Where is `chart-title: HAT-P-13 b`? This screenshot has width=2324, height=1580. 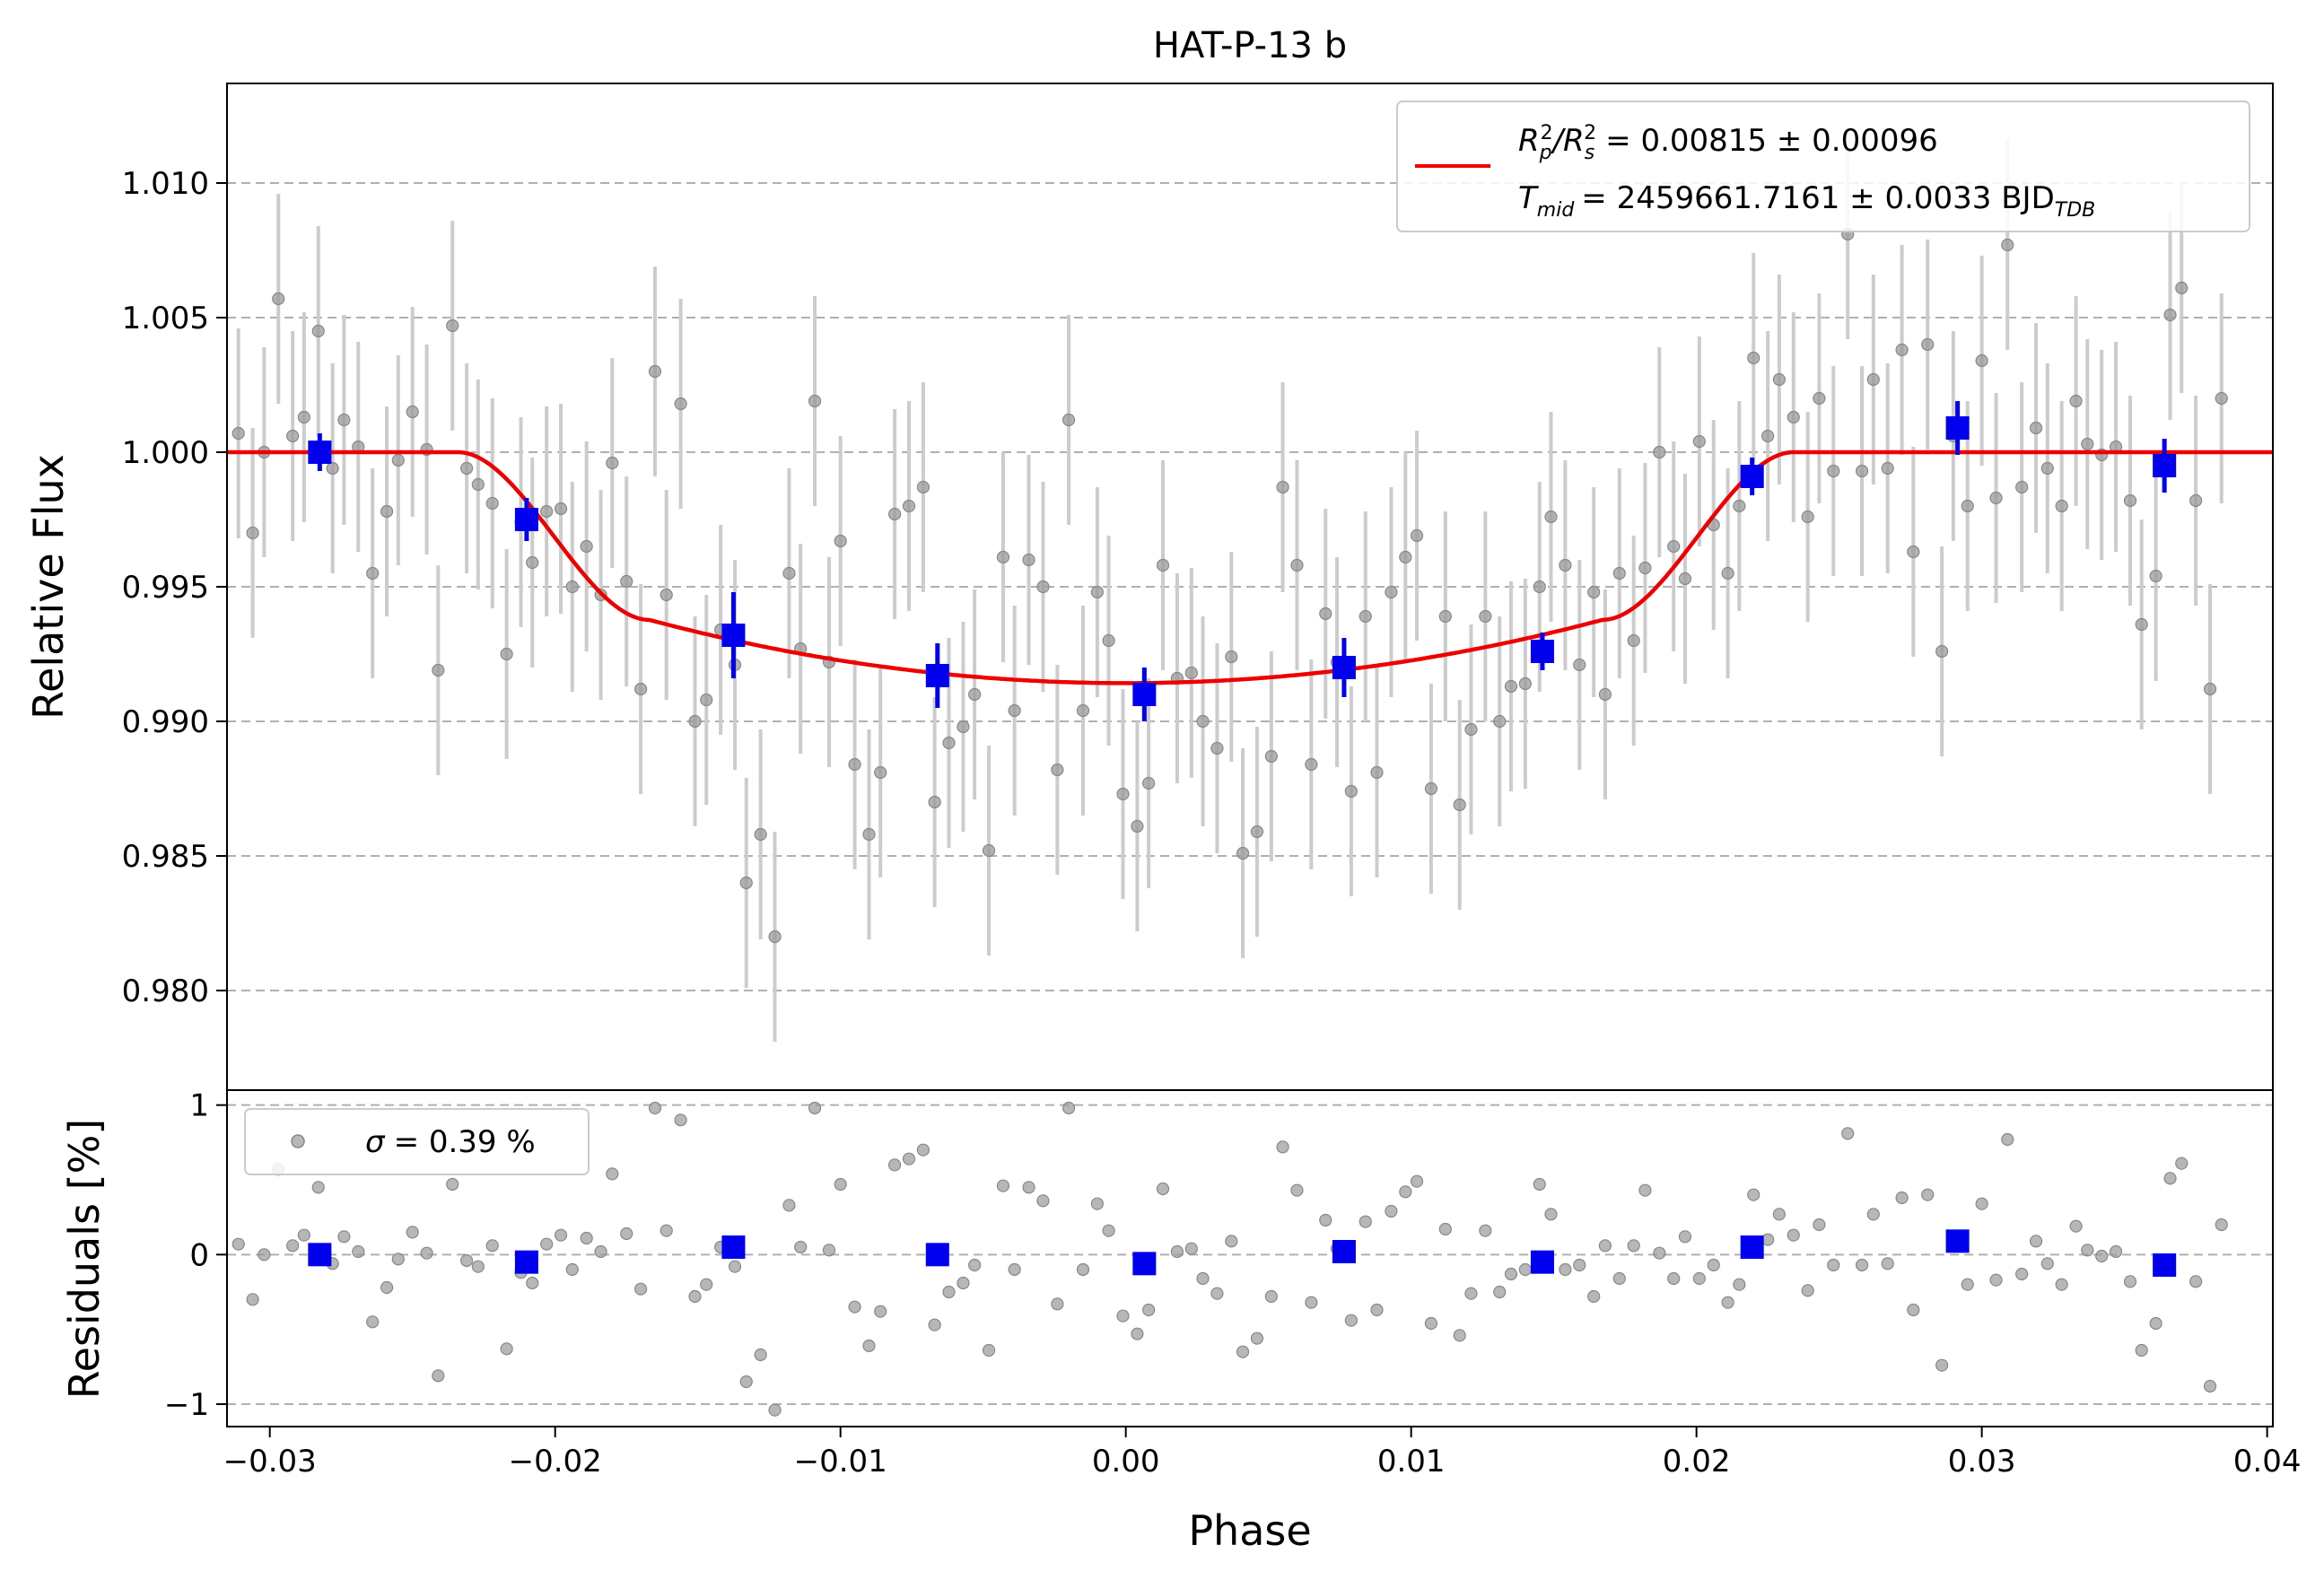 chart-title: HAT-P-13 b is located at coordinates (1250, 45).